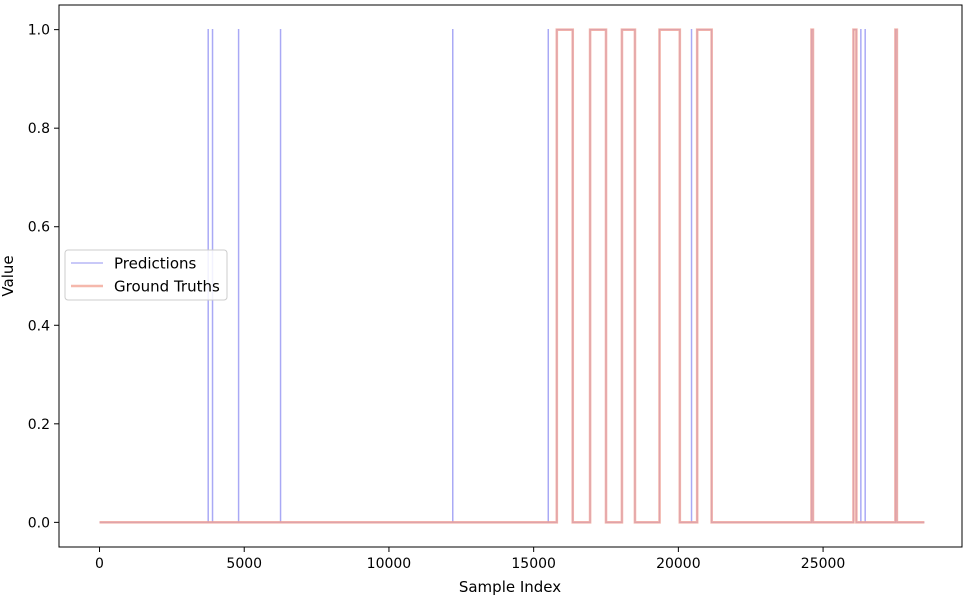  What do you see at coordinates (155, 264) in the screenshot?
I see `legend-label-predictions: Predictions` at bounding box center [155, 264].